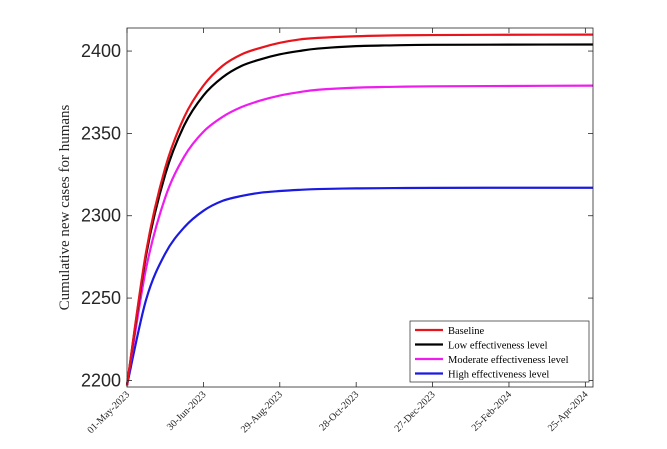 Image resolution: width=667 pixels, height=449 pixels. Describe the element at coordinates (492, 411) in the screenshot. I see `x-tick-label: 25-Feb-2024` at that location.